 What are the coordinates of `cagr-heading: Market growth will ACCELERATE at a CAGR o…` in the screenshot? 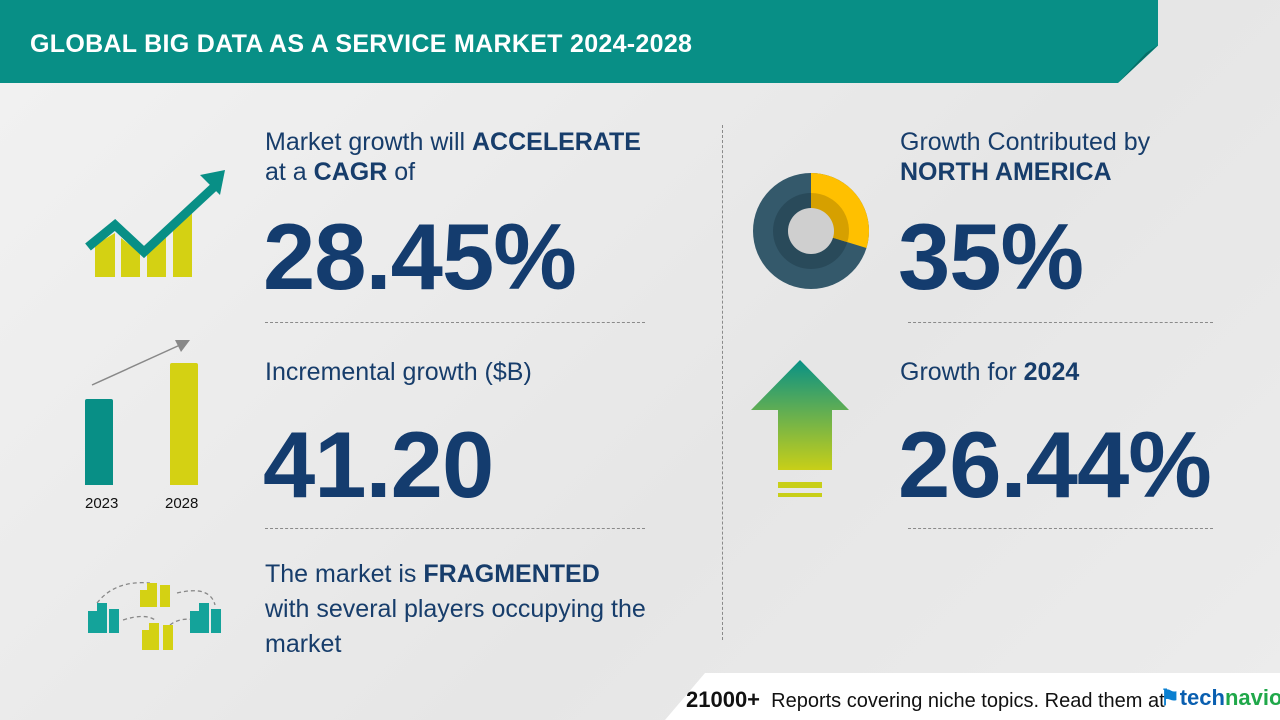 It's located at (453, 157).